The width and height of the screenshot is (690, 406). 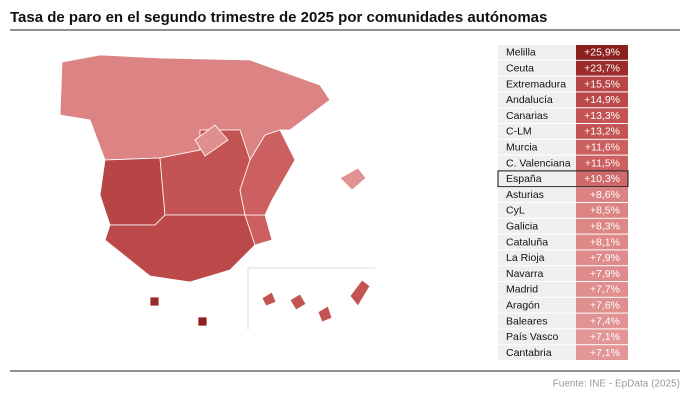 What do you see at coordinates (311, 298) in the screenshot?
I see `canarias-inset` at bounding box center [311, 298].